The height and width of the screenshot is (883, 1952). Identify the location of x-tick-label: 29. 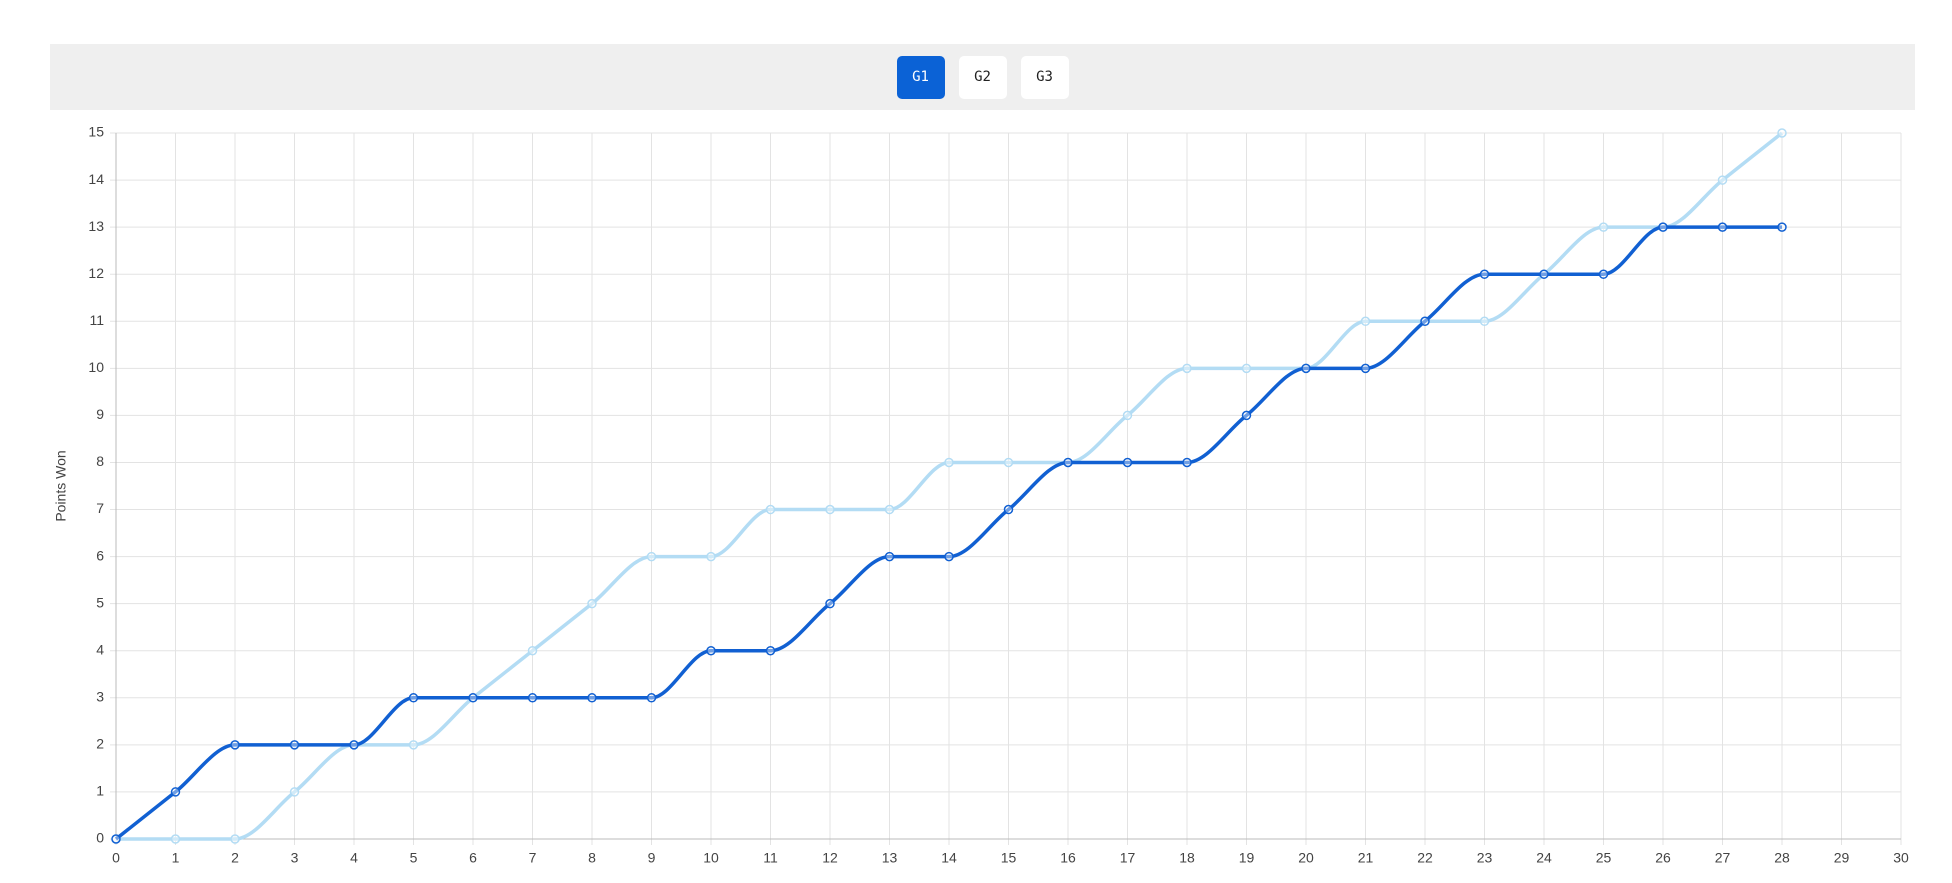
(1842, 858).